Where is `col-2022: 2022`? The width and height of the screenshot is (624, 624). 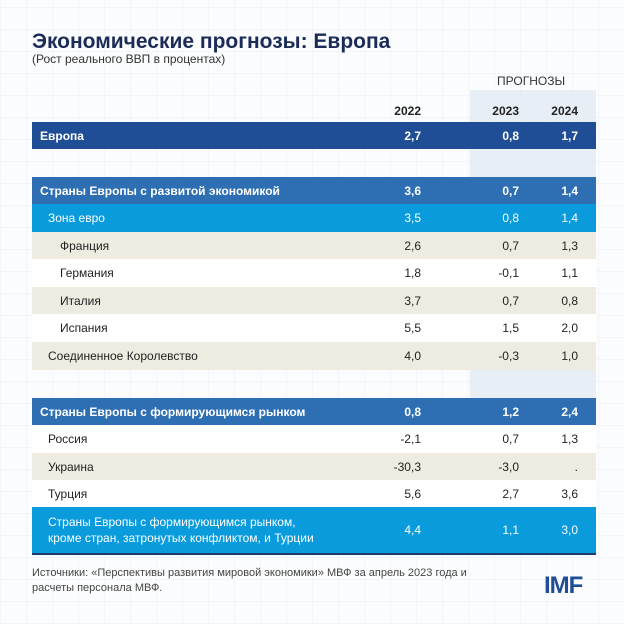
col-2022: 2022 is located at coordinates (407, 111).